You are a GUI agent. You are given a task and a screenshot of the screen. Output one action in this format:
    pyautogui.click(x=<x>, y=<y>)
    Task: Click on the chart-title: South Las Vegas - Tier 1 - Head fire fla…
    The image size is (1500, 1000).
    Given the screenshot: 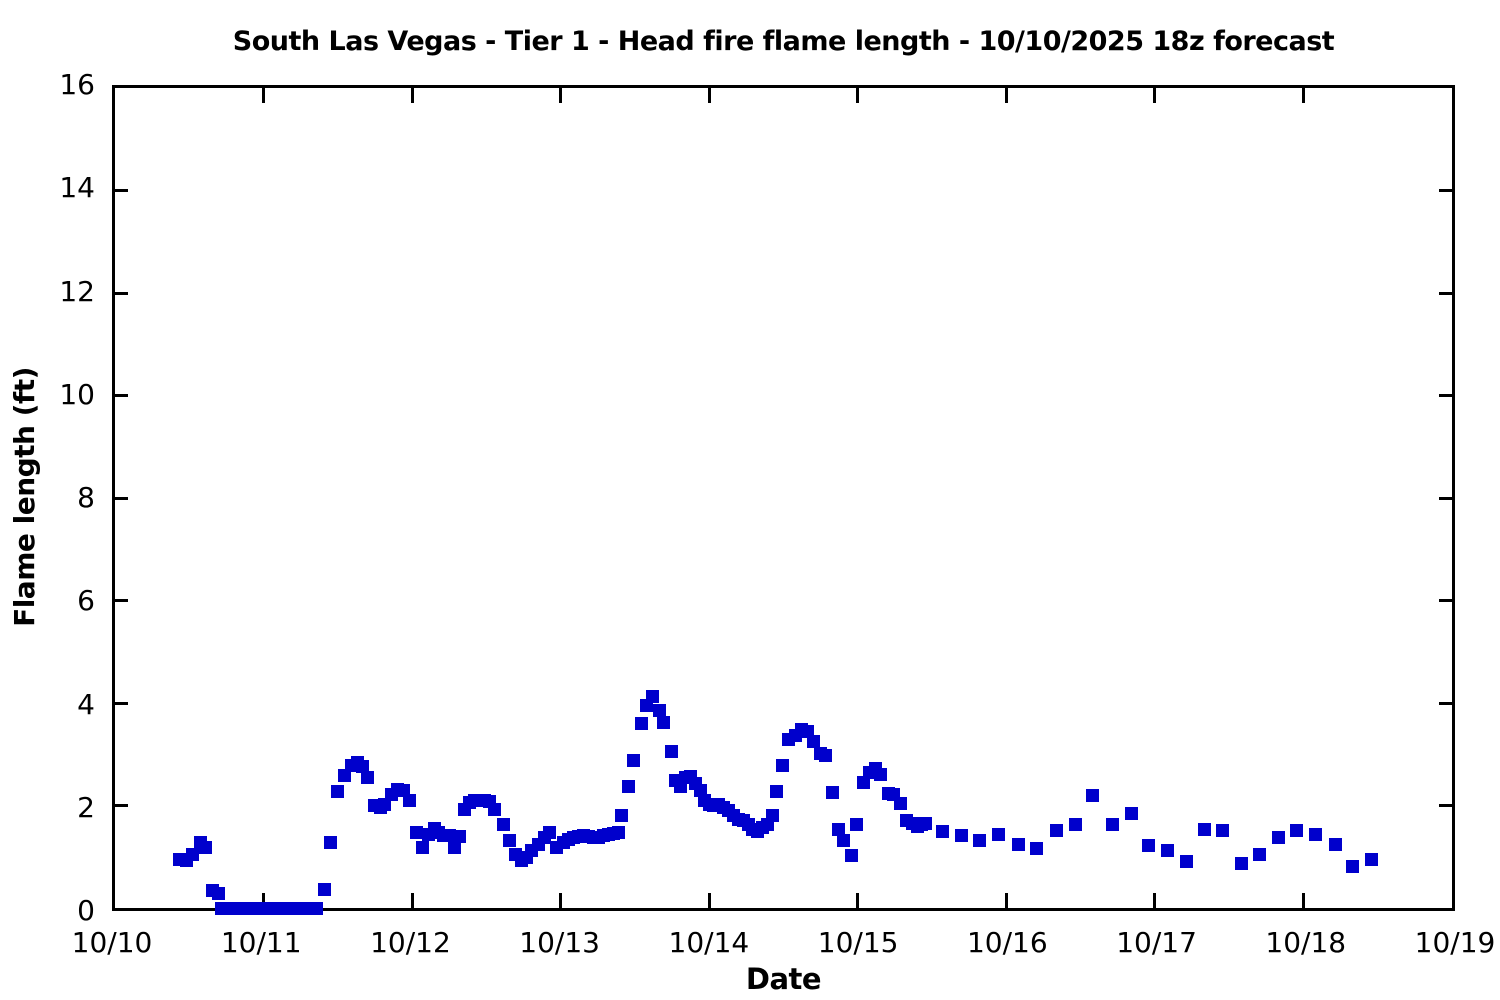 What is the action you would take?
    pyautogui.click(x=783, y=41)
    